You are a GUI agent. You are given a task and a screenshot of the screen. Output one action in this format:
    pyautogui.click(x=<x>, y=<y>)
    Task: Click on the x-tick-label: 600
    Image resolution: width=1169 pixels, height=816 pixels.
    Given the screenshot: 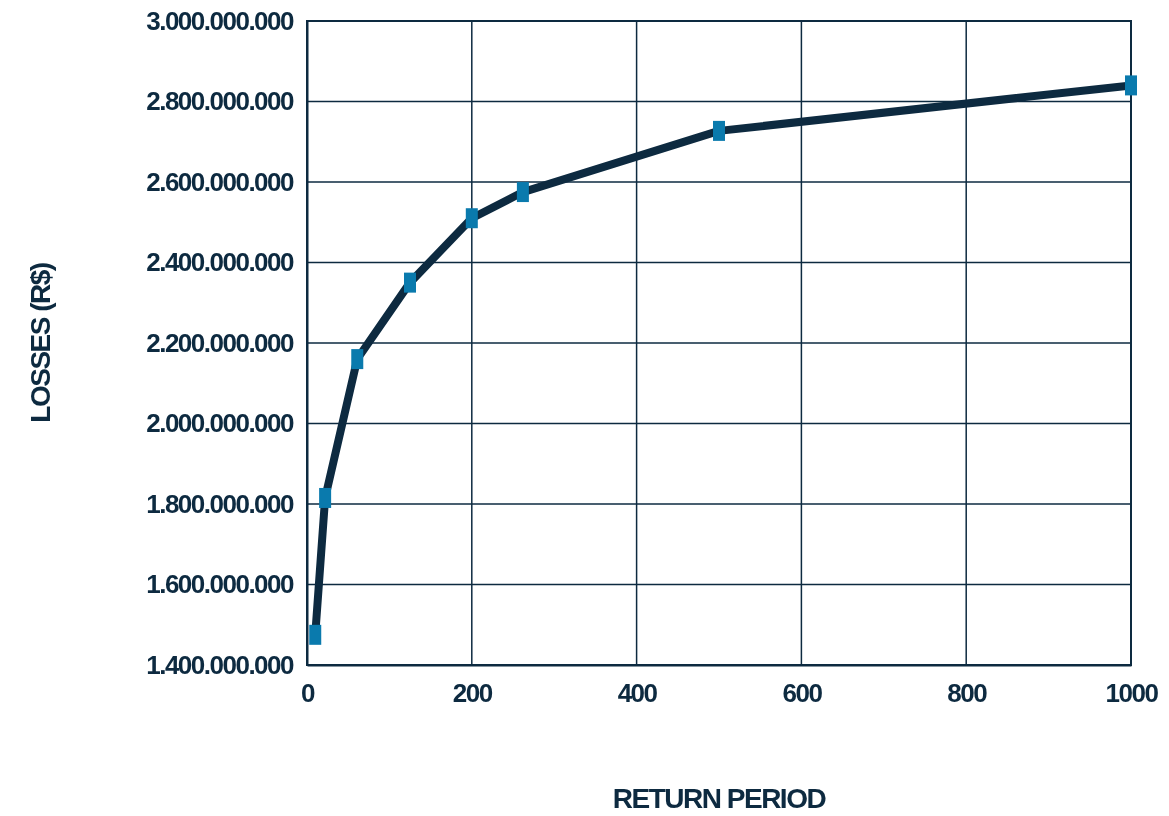 What is the action you would take?
    pyautogui.click(x=802, y=693)
    